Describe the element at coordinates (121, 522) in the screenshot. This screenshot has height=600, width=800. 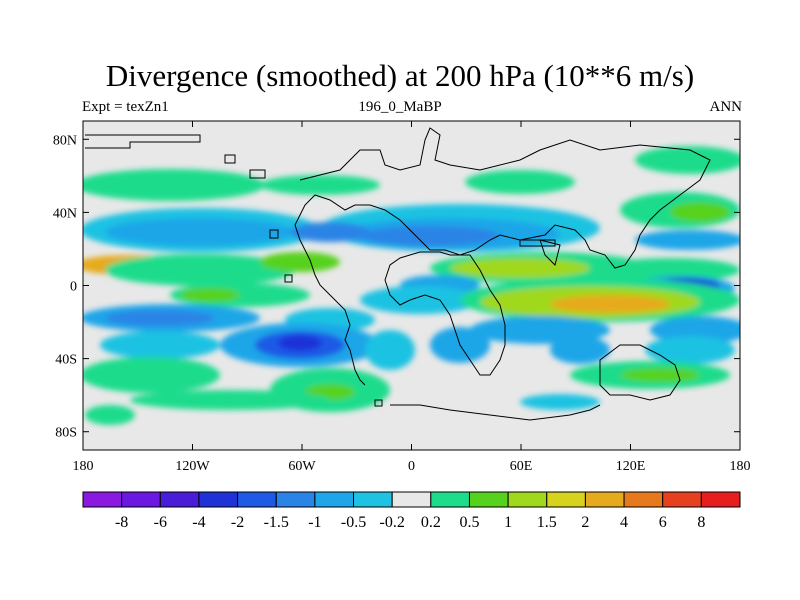
I see `colorbar-label: -8` at that location.